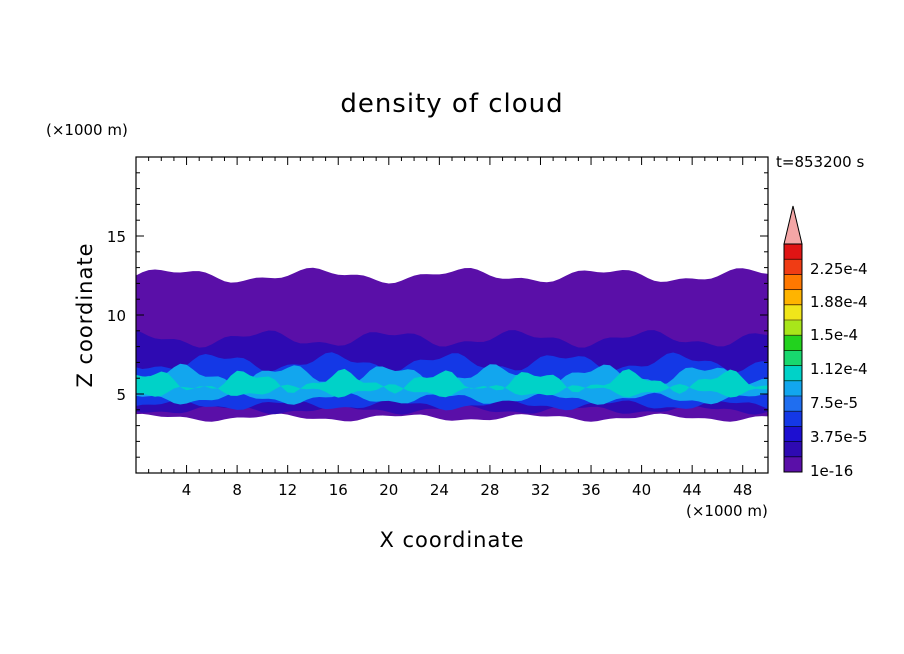  I want to click on x-tick-label: 44, so click(692, 490).